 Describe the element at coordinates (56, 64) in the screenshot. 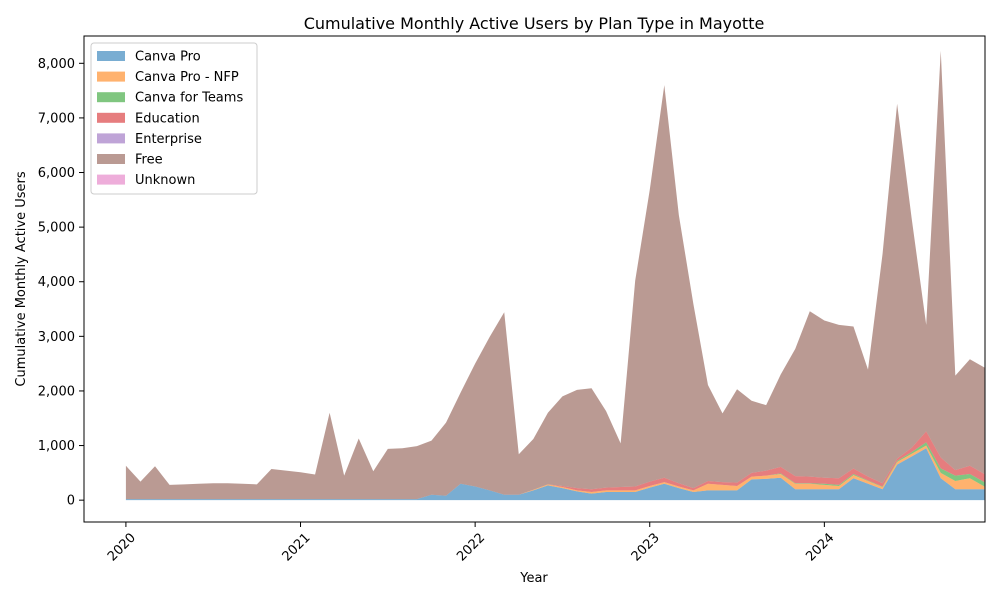

I see `y-tick-label: 8,000` at that location.